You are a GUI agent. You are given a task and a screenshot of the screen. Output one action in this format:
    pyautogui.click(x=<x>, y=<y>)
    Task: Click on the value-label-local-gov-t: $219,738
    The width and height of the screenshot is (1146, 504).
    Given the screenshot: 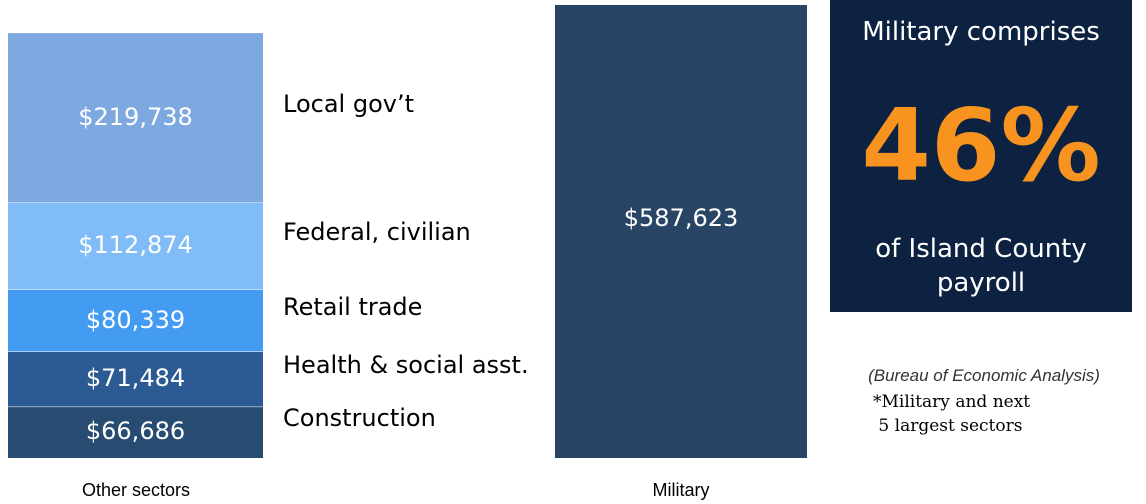 What is the action you would take?
    pyautogui.click(x=135, y=116)
    